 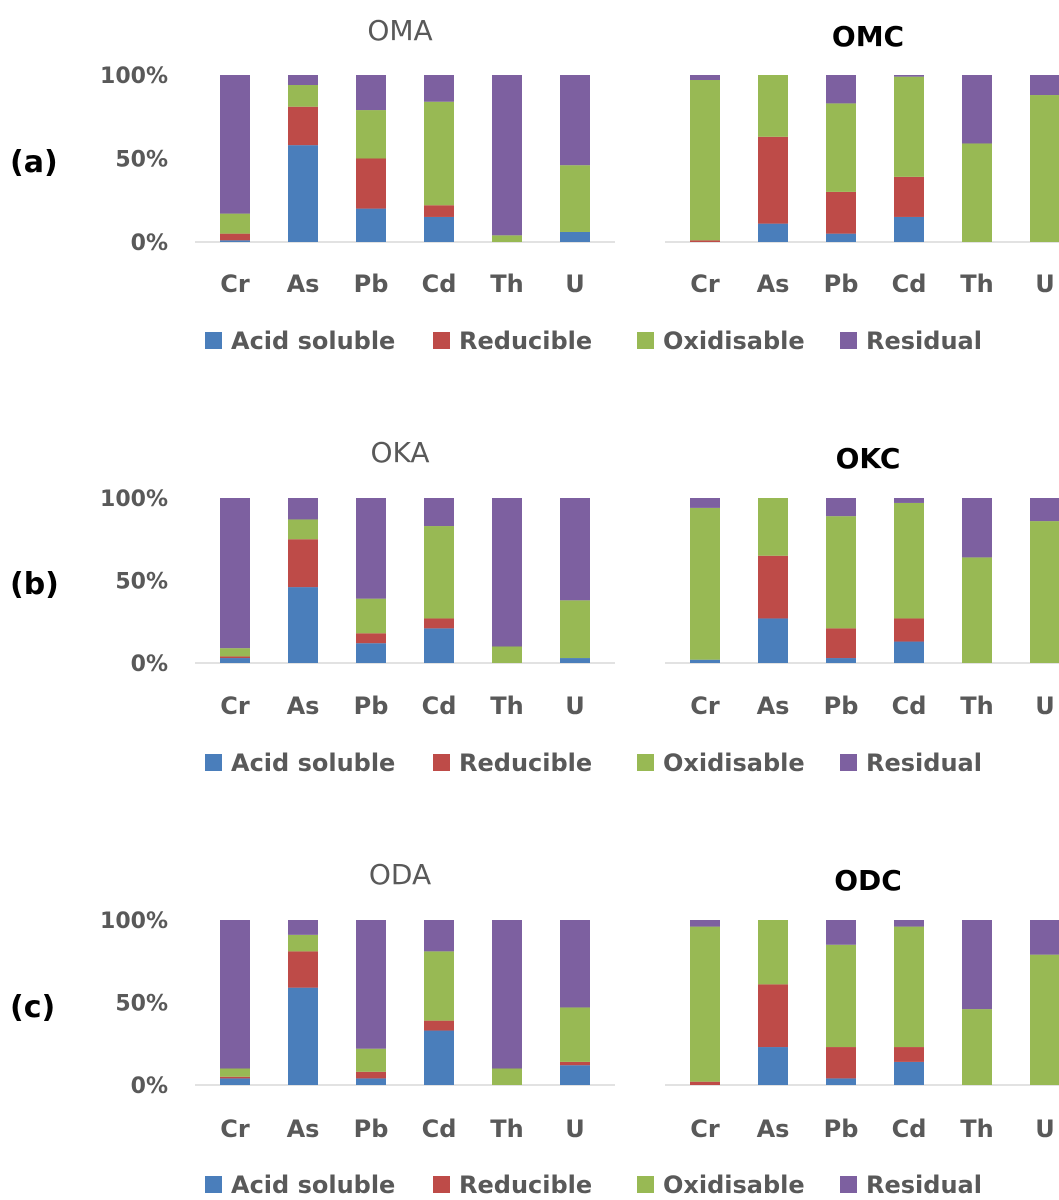 I want to click on bar-segment-oxidisable-pb, so click(x=841, y=996).